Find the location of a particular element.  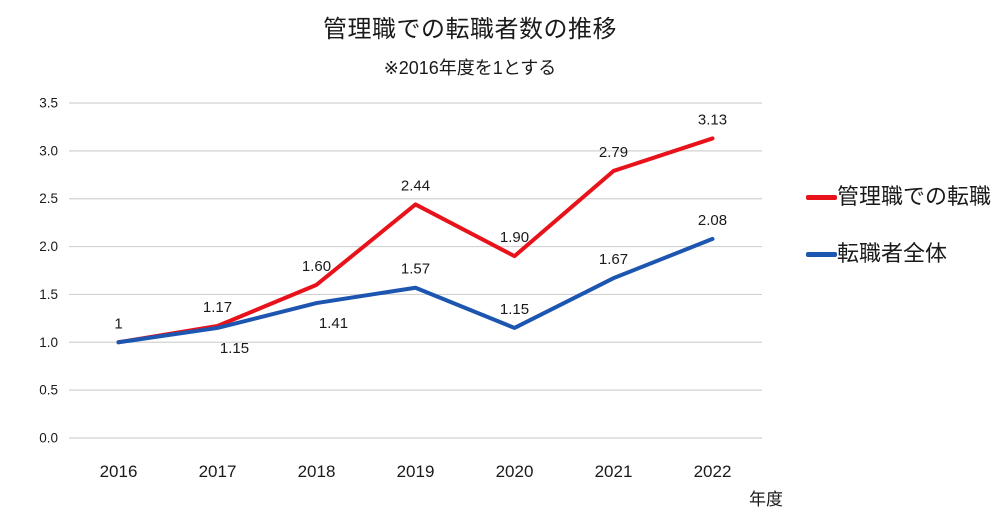

legend-item-overall: 転職者全体 is located at coordinates (898, 254).